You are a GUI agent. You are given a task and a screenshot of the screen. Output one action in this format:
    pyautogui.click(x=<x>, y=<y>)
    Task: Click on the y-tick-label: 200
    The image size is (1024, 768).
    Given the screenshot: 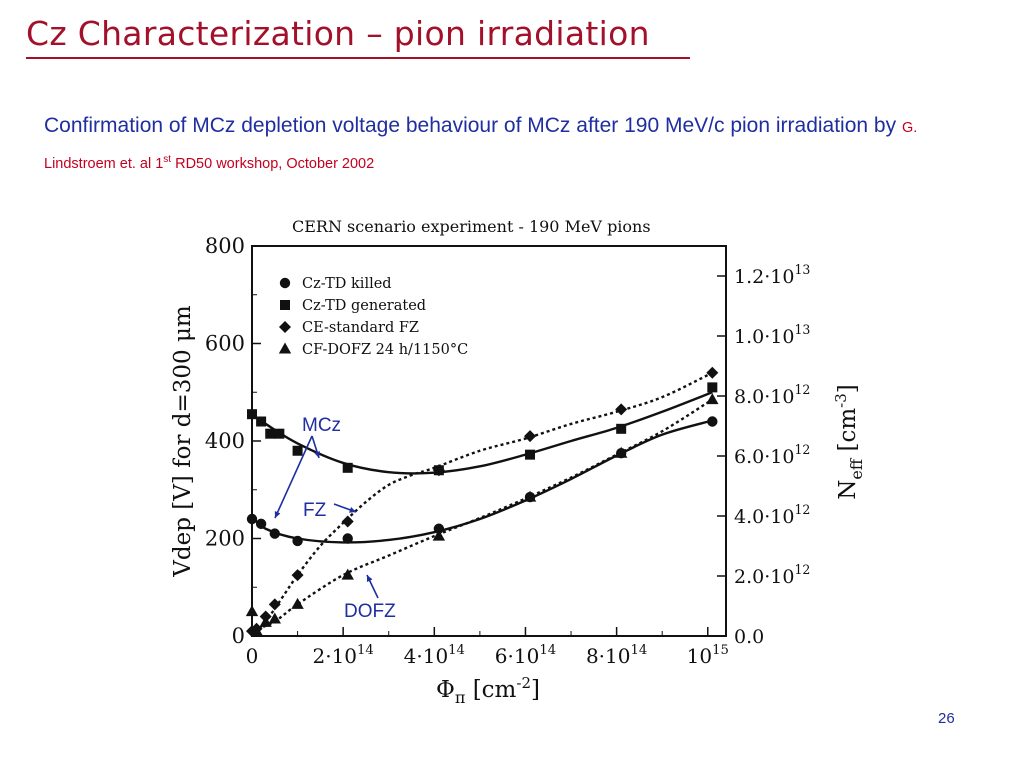 What is the action you would take?
    pyautogui.click(x=225, y=539)
    